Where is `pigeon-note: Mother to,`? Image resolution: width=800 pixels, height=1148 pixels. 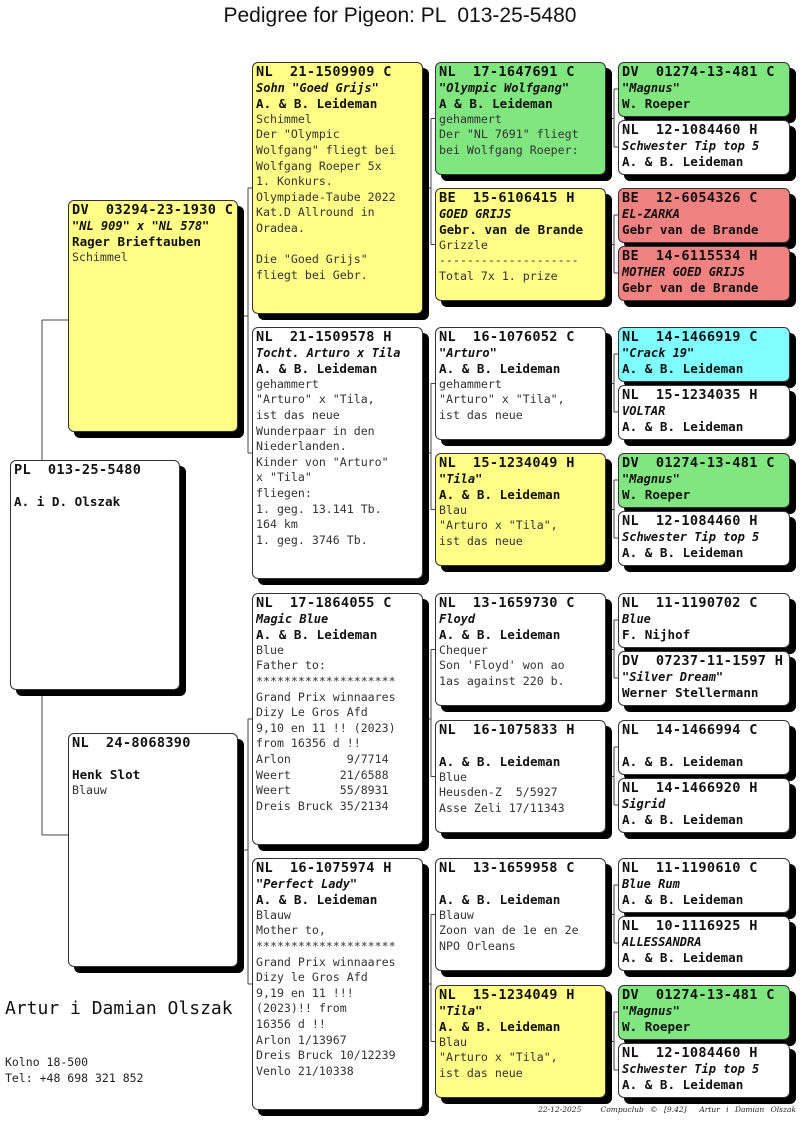 pigeon-note: Mother to, is located at coordinates (291, 930).